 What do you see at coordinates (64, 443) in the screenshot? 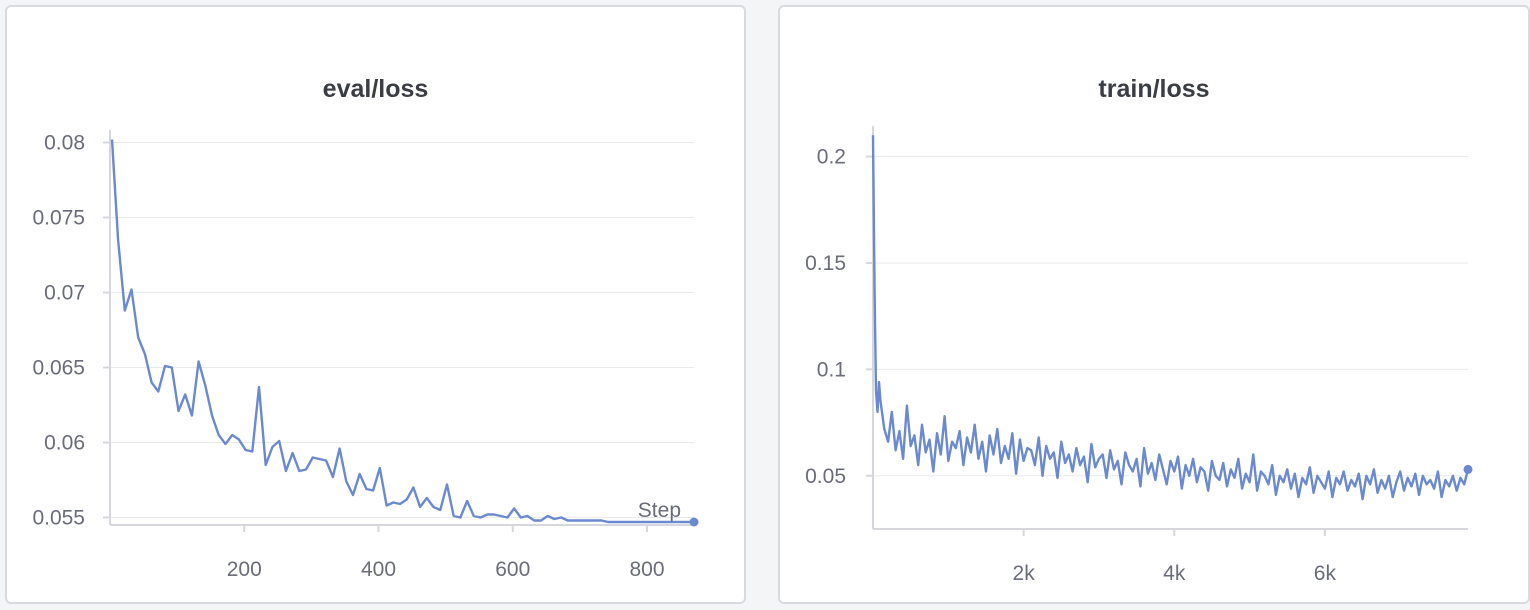
I see `y-tick-label: 0.06` at bounding box center [64, 443].